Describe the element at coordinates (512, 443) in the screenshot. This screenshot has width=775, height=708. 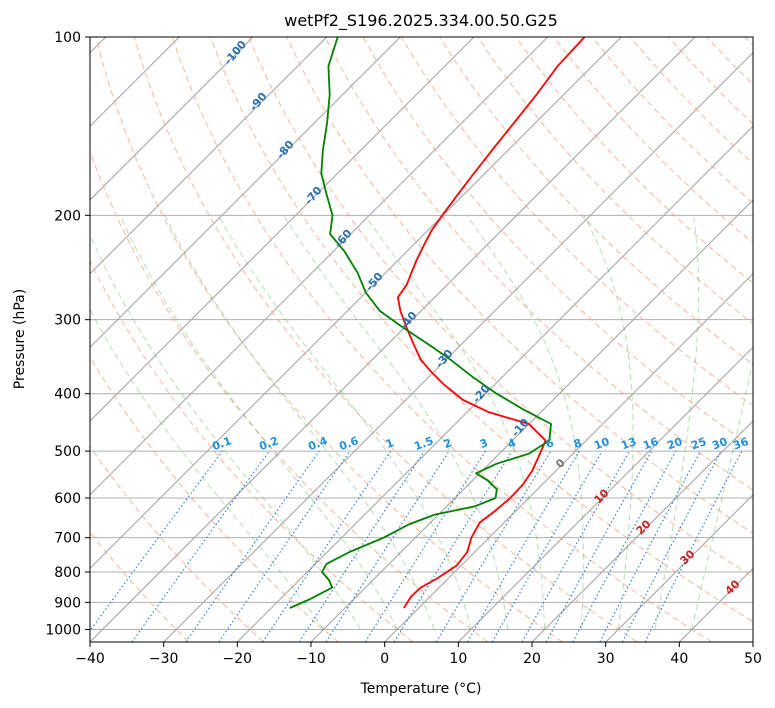
I see `mixing-ratio-label: 4` at that location.